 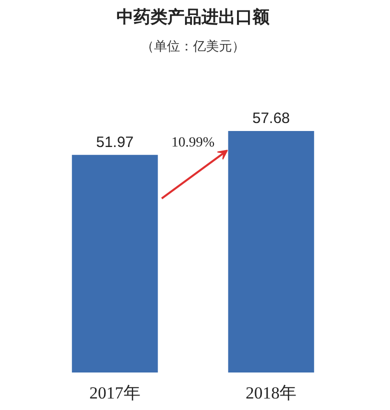 What do you see at coordinates (271, 393) in the screenshot?
I see `x-tick-label: 2018年` at bounding box center [271, 393].